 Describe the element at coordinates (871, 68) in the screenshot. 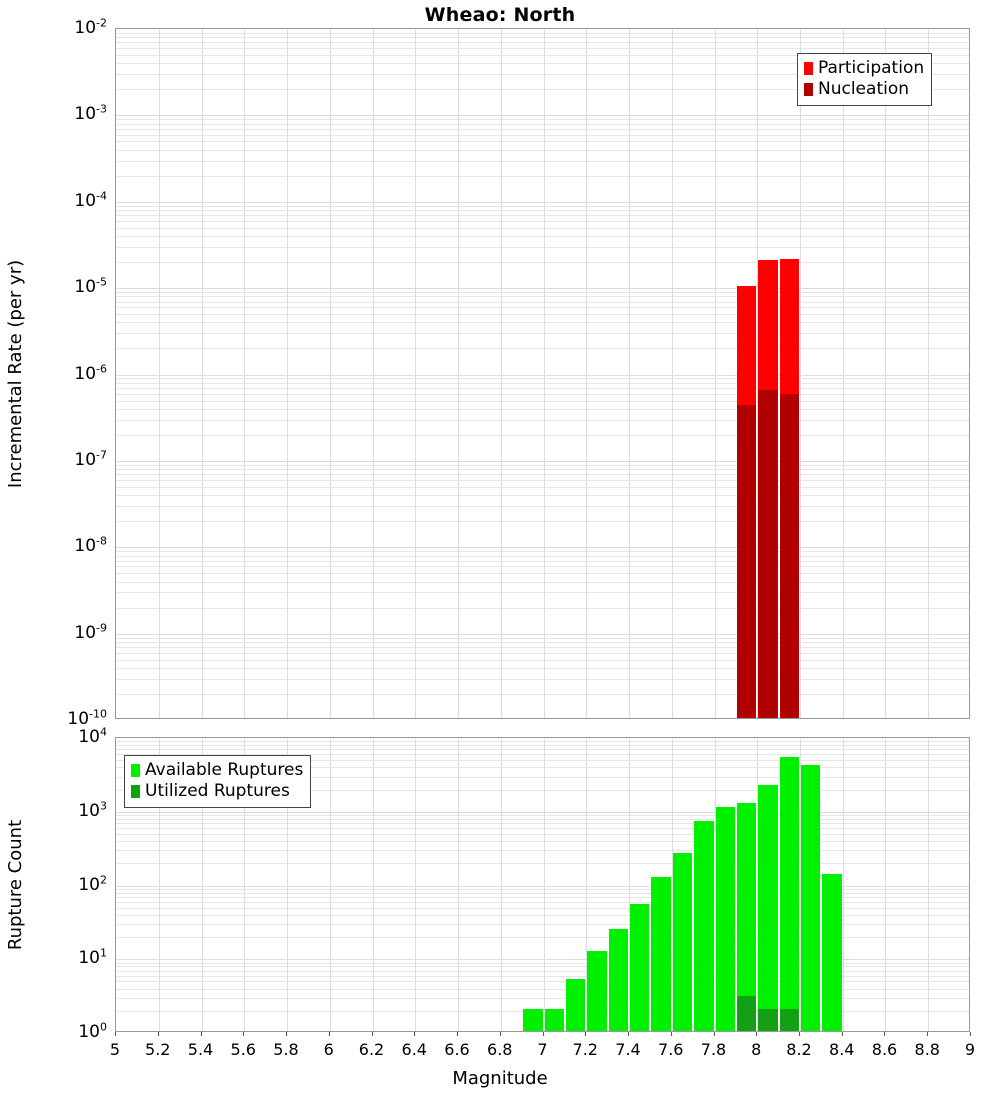

I see `legend-label: Participation` at that location.